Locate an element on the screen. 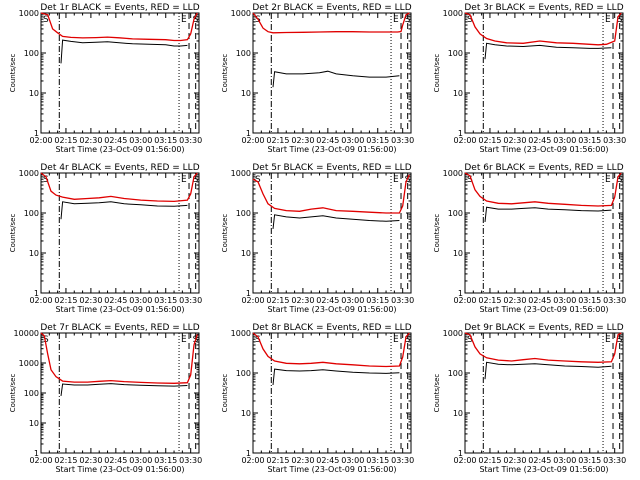  chart-title: Det 4r BLACK = Events, RED = LLD is located at coordinates (119, 168).